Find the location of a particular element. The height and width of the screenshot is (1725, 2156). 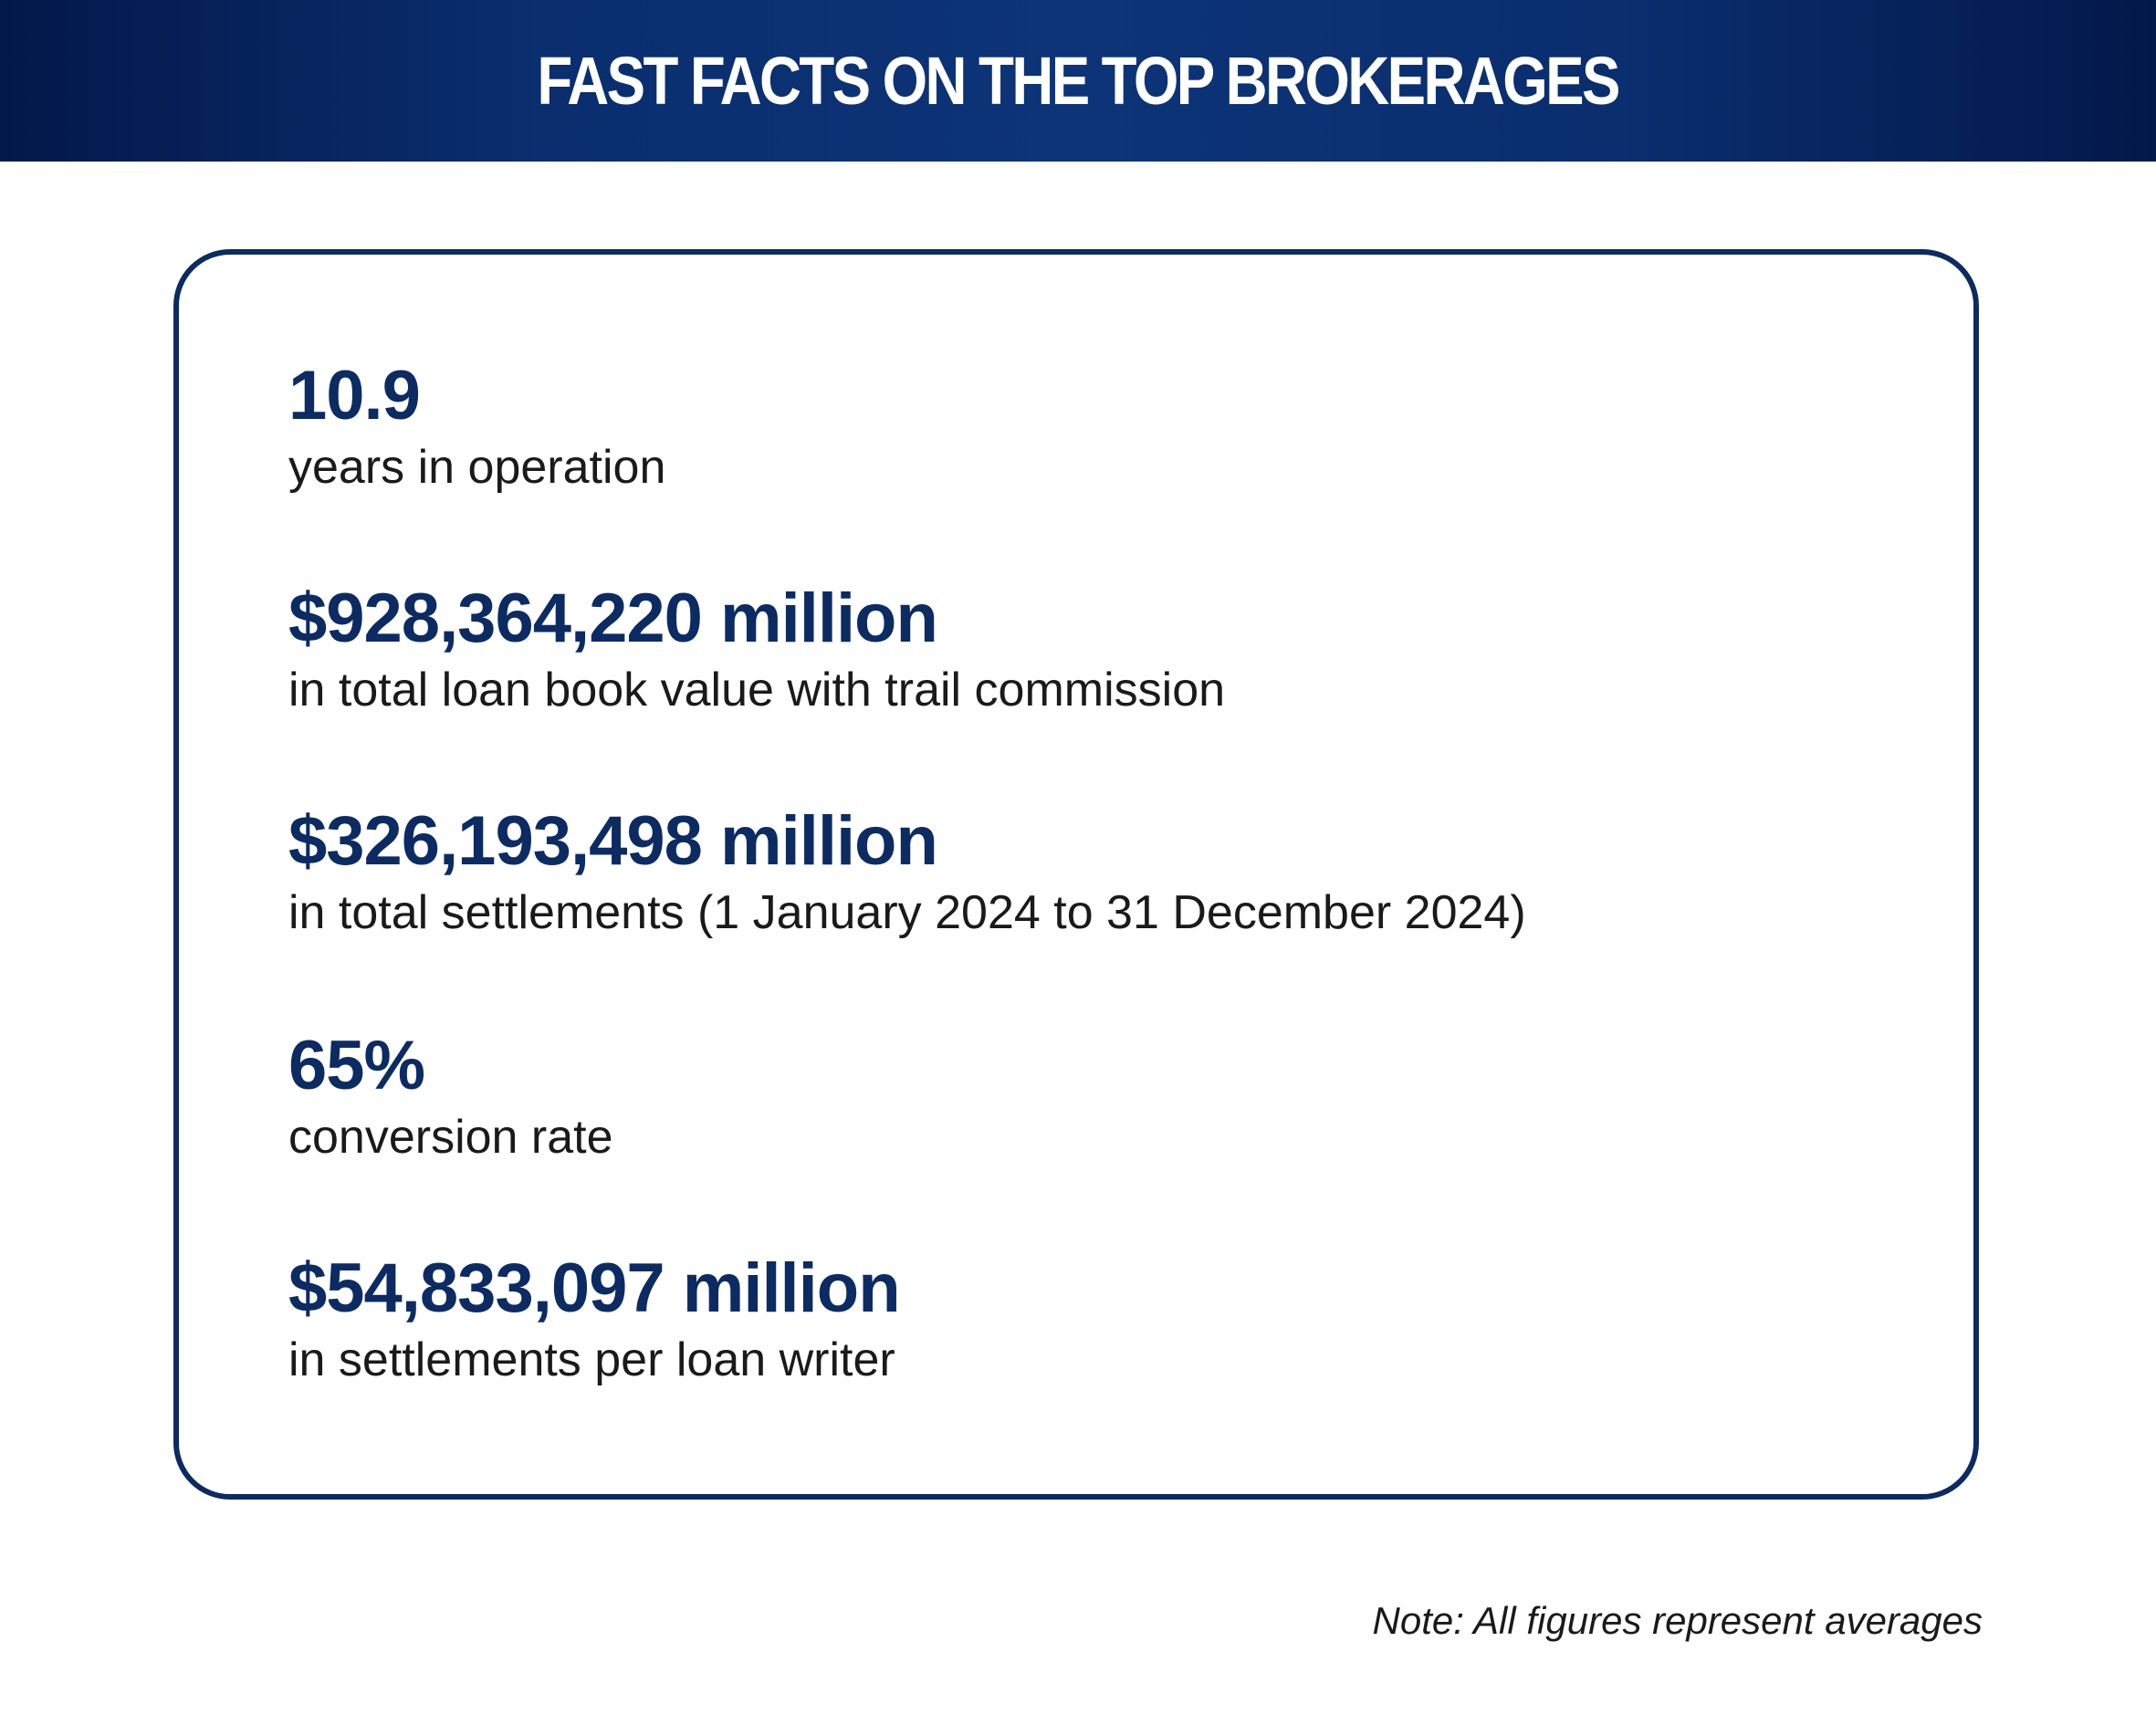

fact-conversion-rate: 65% conversion rate is located at coordinates (451, 1096).